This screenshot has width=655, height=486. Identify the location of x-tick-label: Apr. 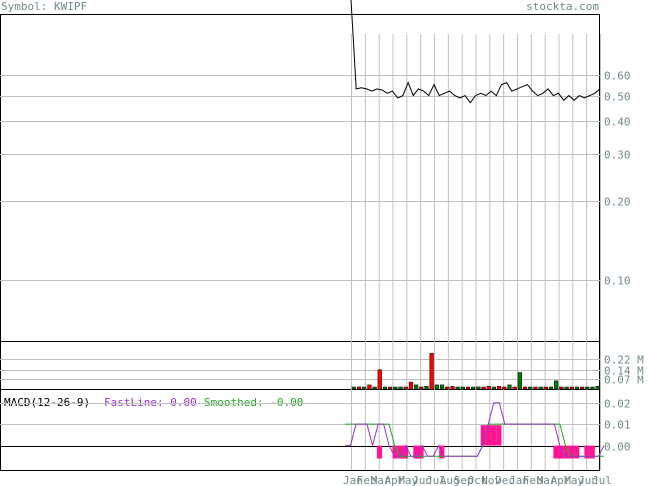
(395, 480).